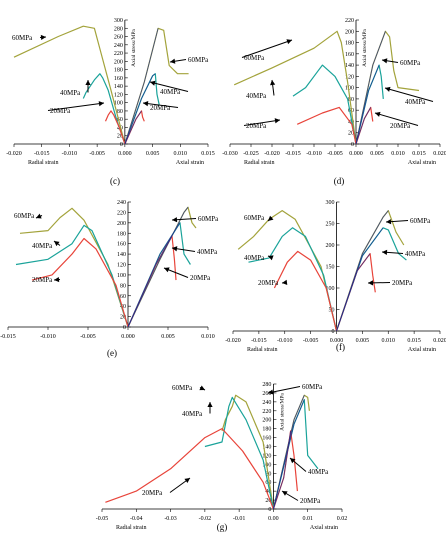 The height and width of the screenshot is (550, 446). Describe the element at coordinates (266, 421) in the screenshot. I see `panel-g-y-tick-label: 200` at that location.